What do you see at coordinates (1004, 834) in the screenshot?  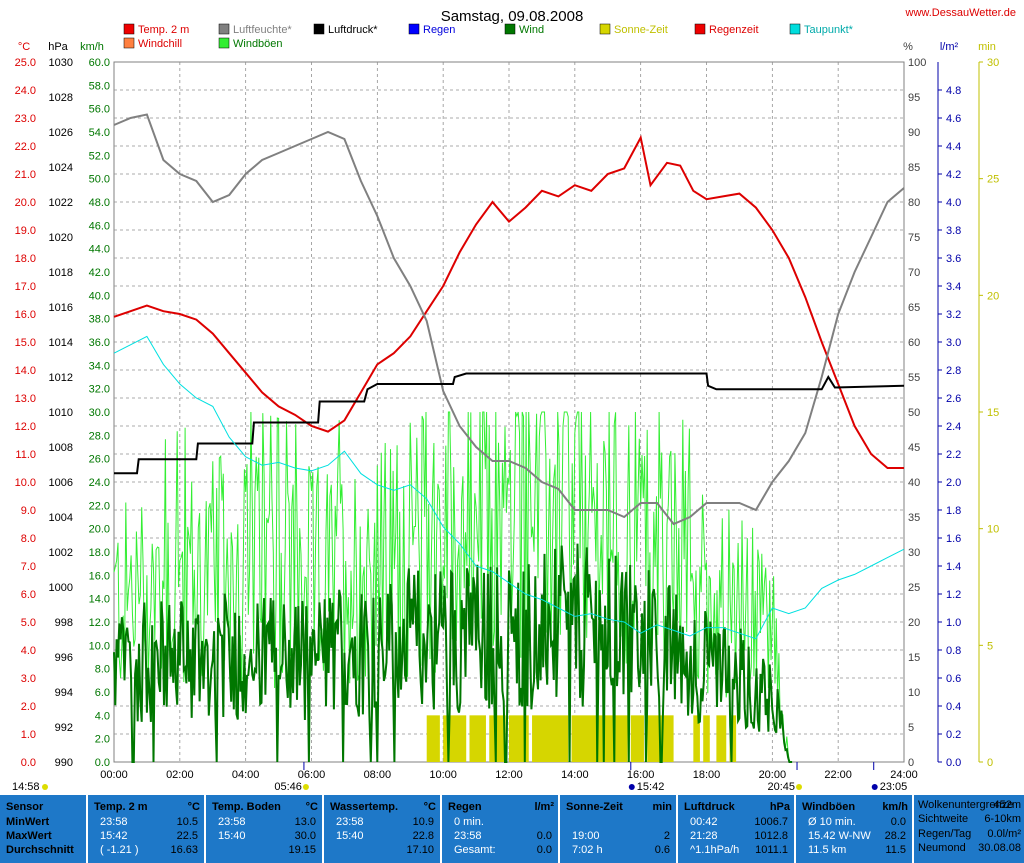 I see `table-cell: 0.0l/m²` at bounding box center [1004, 834].